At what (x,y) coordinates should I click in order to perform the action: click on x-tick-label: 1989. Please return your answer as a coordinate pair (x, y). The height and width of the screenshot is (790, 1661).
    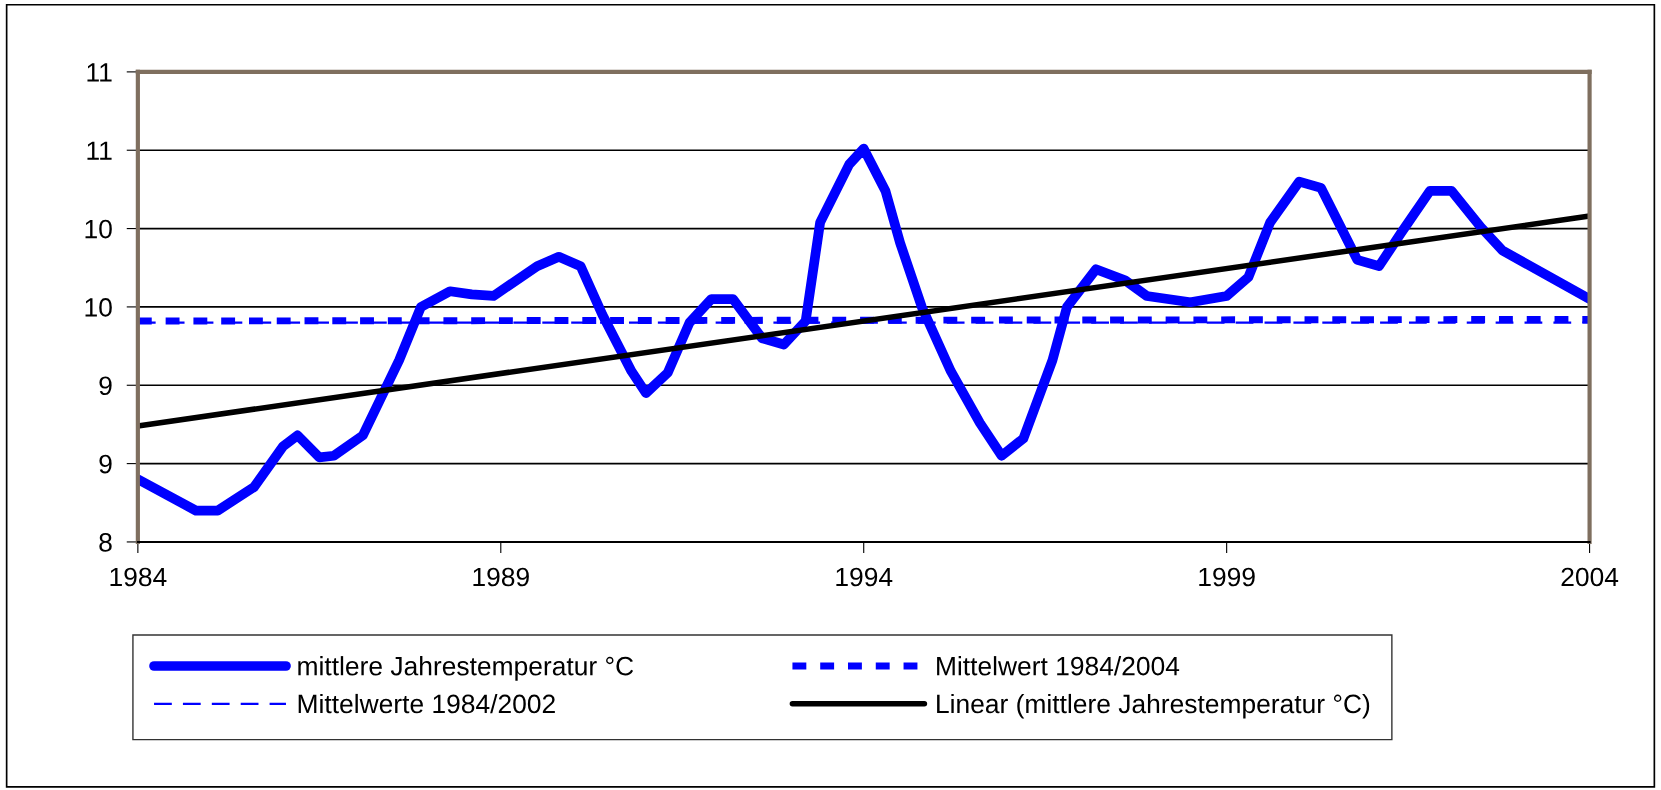
    Looking at the image, I should click on (501, 577).